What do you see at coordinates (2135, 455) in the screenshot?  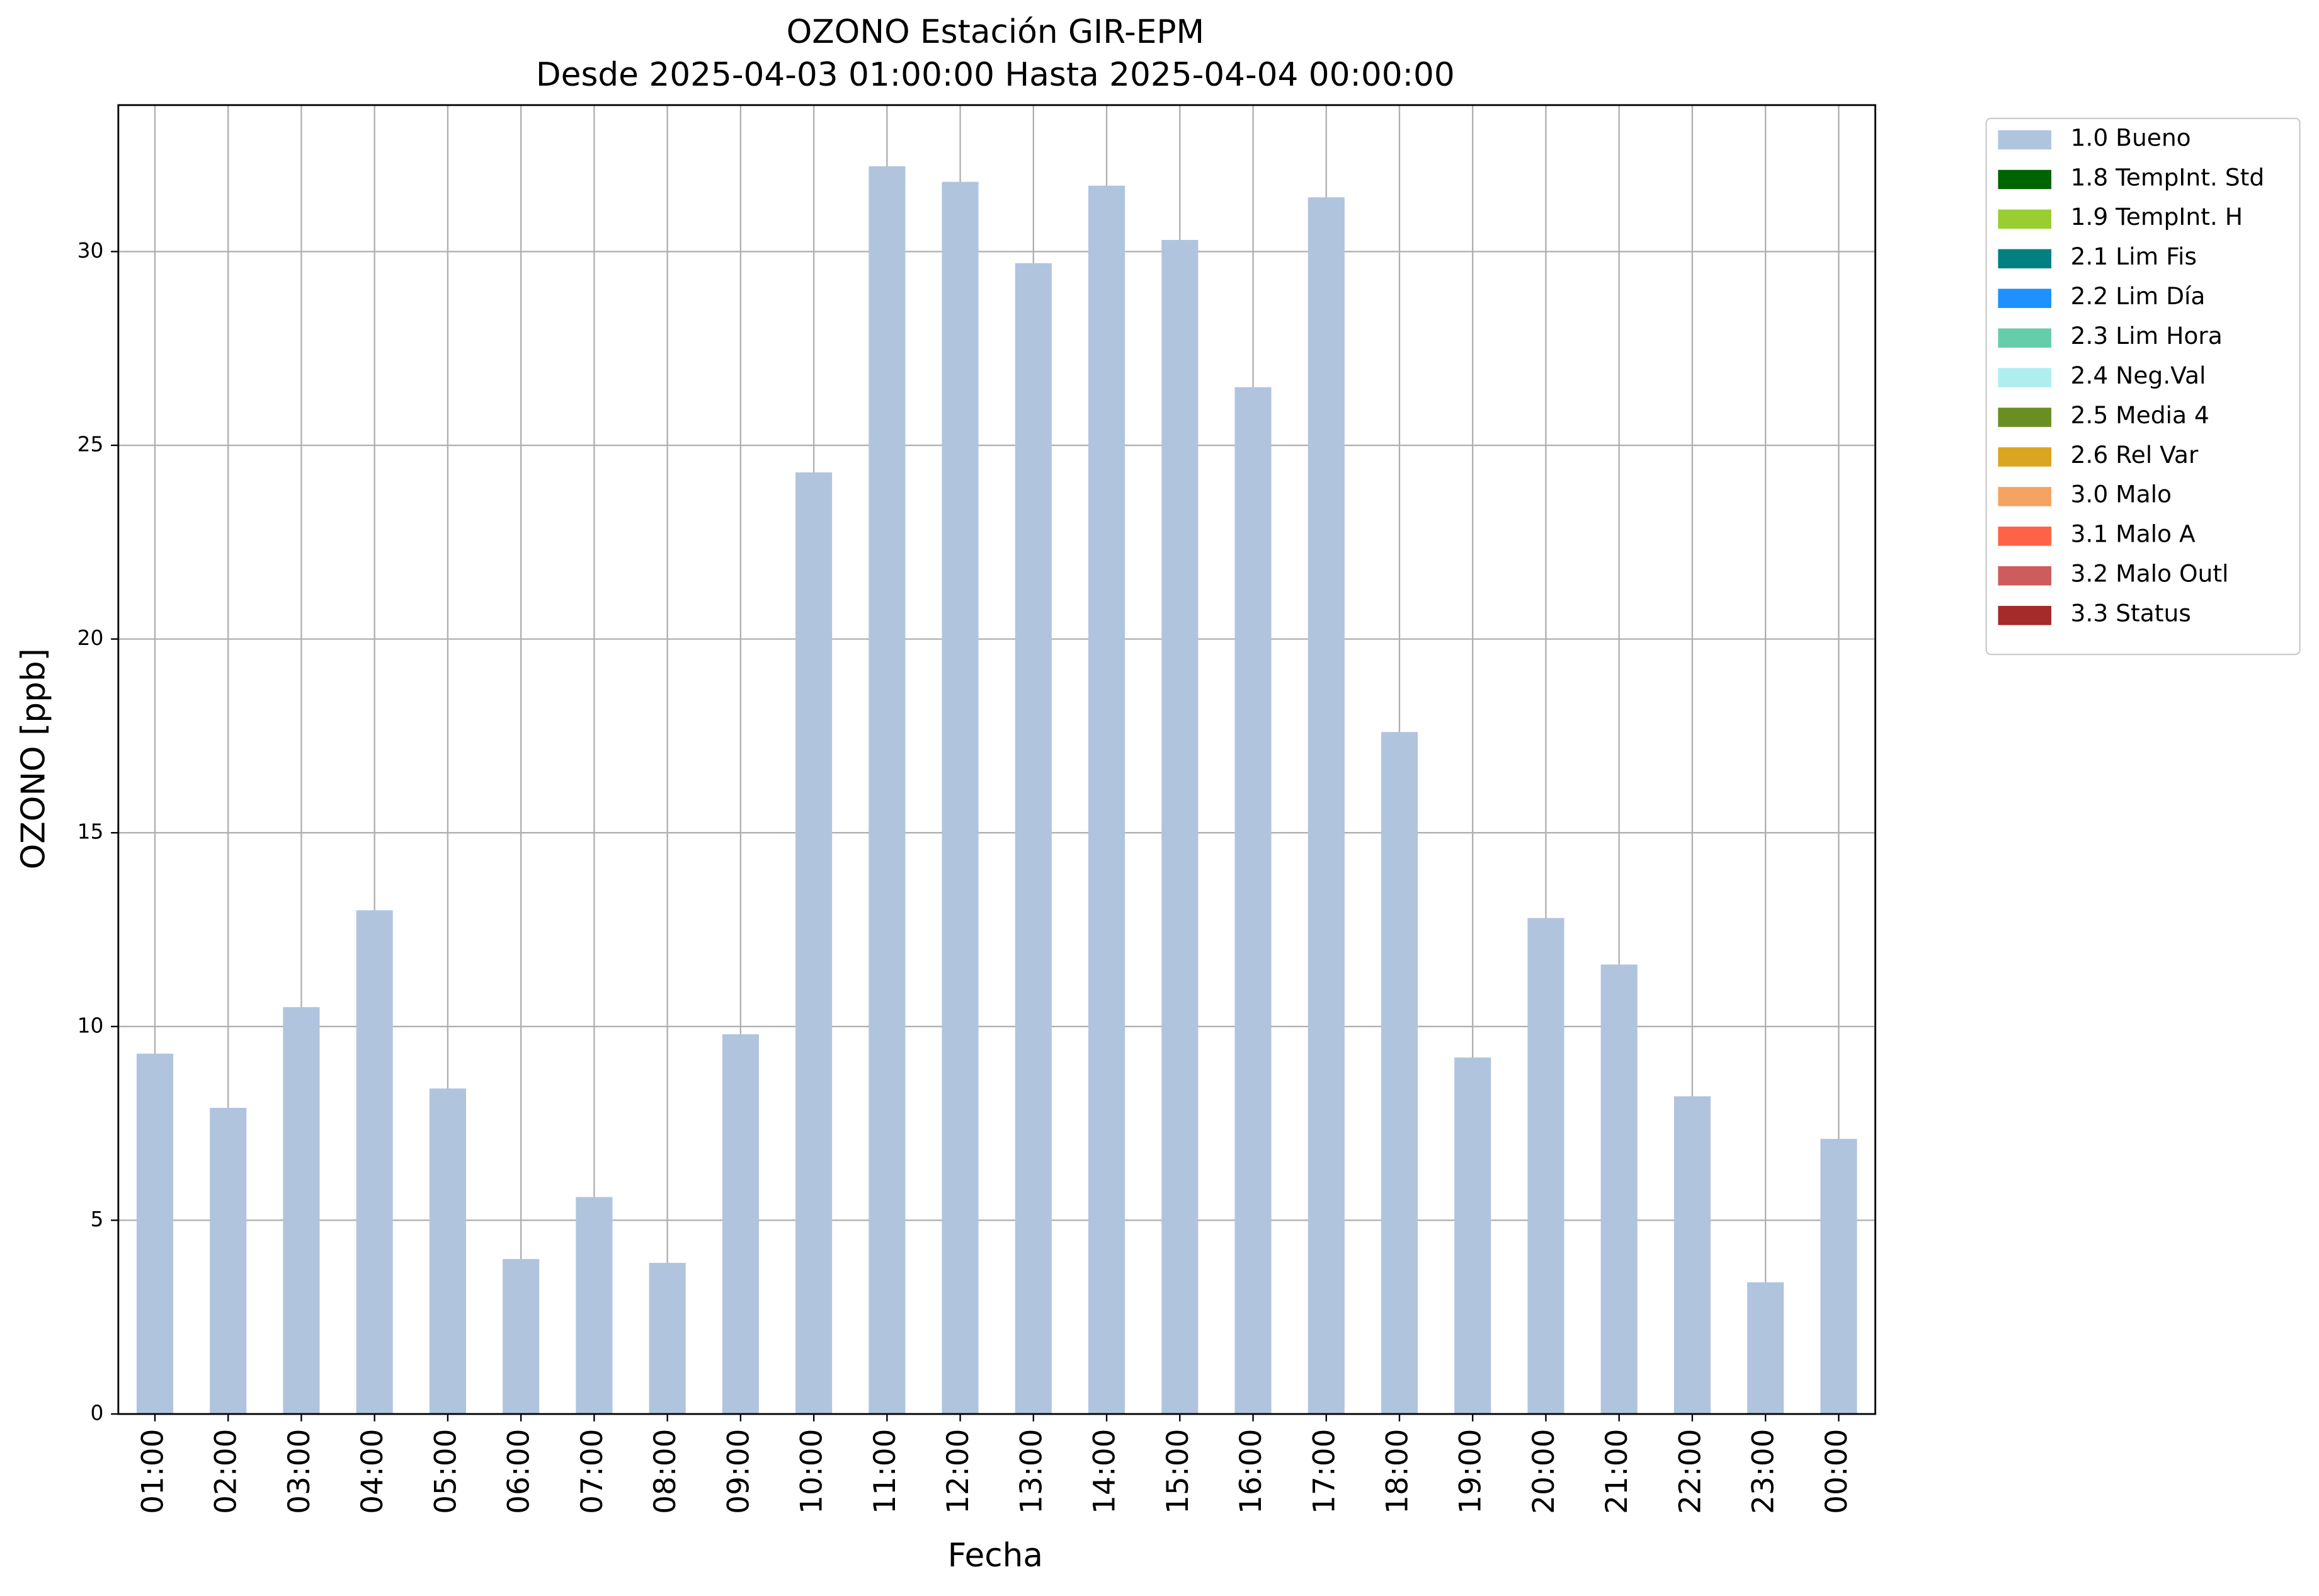 I see `legend-label: 2.6 Rel Var` at bounding box center [2135, 455].